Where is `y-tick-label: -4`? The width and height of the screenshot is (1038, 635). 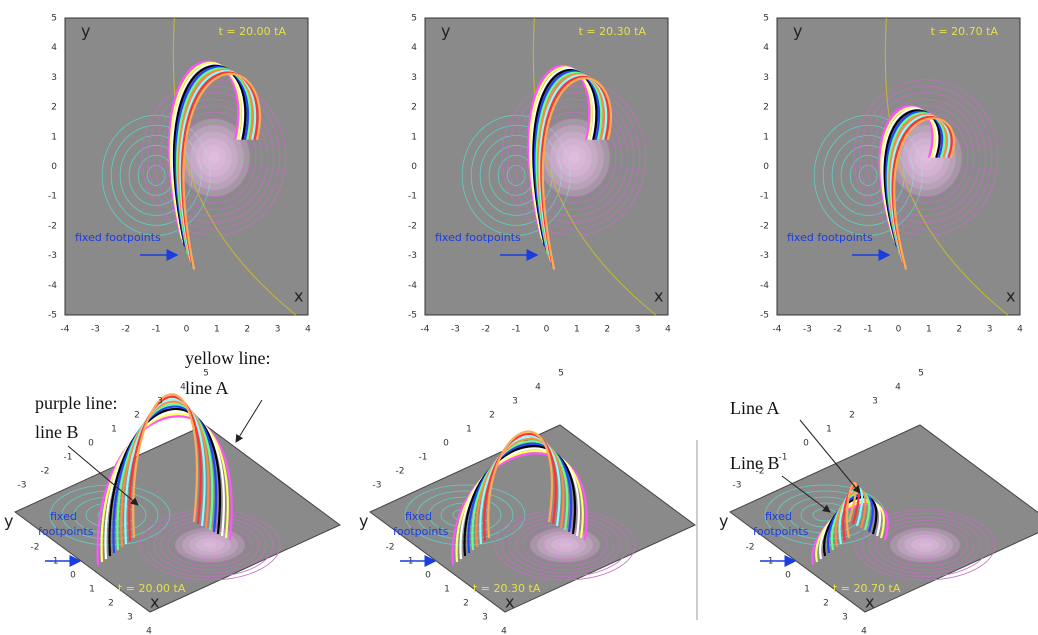
y-tick-label: -4 is located at coordinates (52, 286).